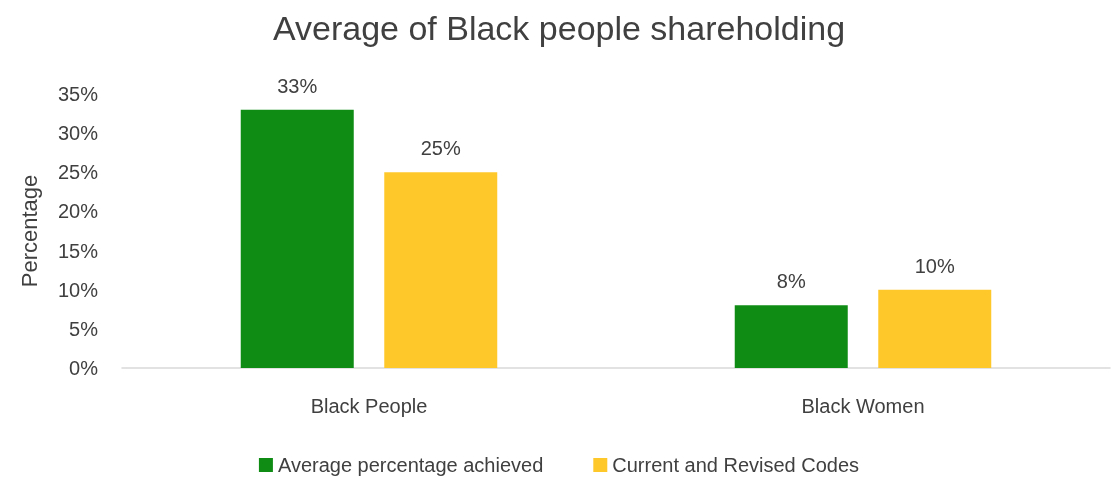  I want to click on x-tick-label: Black Women, so click(863, 406).